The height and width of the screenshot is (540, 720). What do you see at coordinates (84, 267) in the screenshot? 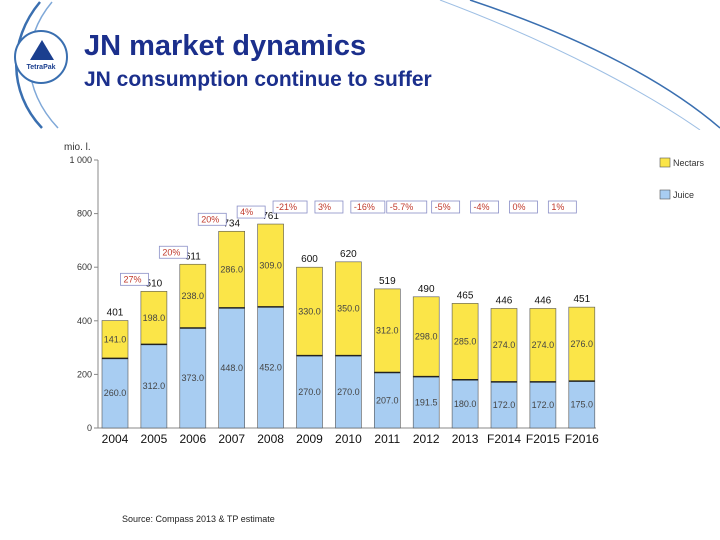
I see `y-tick-label: 600` at bounding box center [84, 267].